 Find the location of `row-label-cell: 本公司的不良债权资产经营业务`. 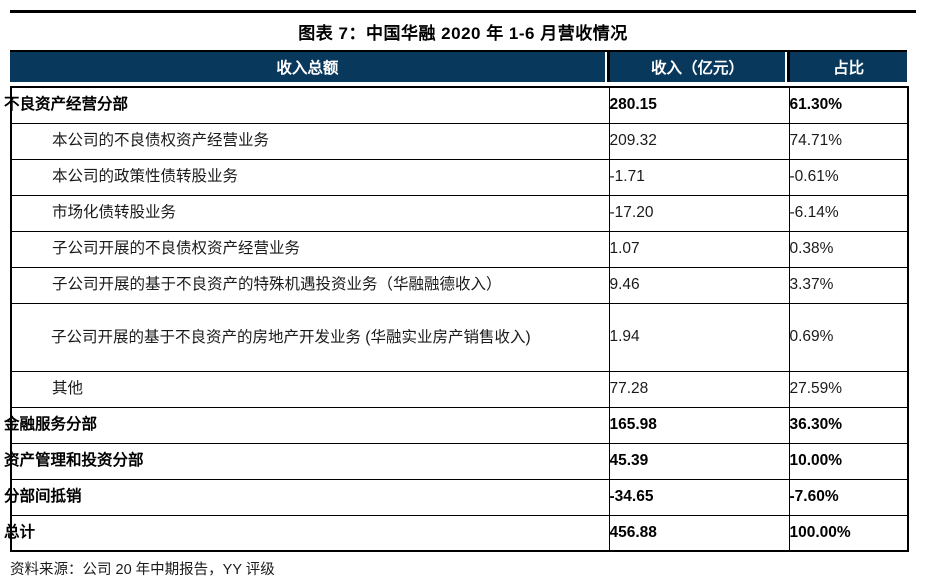

row-label-cell: 本公司的不良债权资产经营业务 is located at coordinates (310, 141).